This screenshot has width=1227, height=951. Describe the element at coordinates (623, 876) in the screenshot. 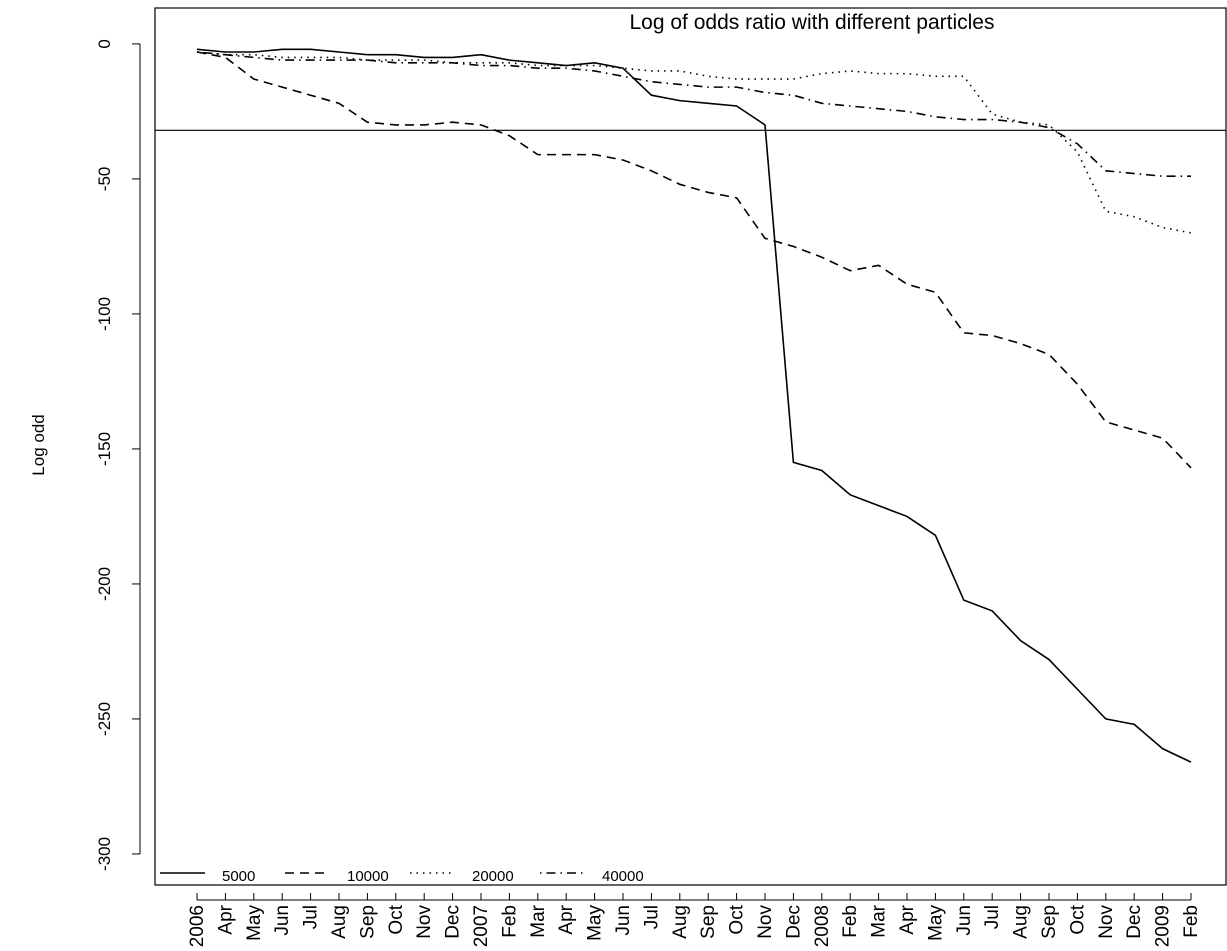

I see `legend-label: 40000` at that location.